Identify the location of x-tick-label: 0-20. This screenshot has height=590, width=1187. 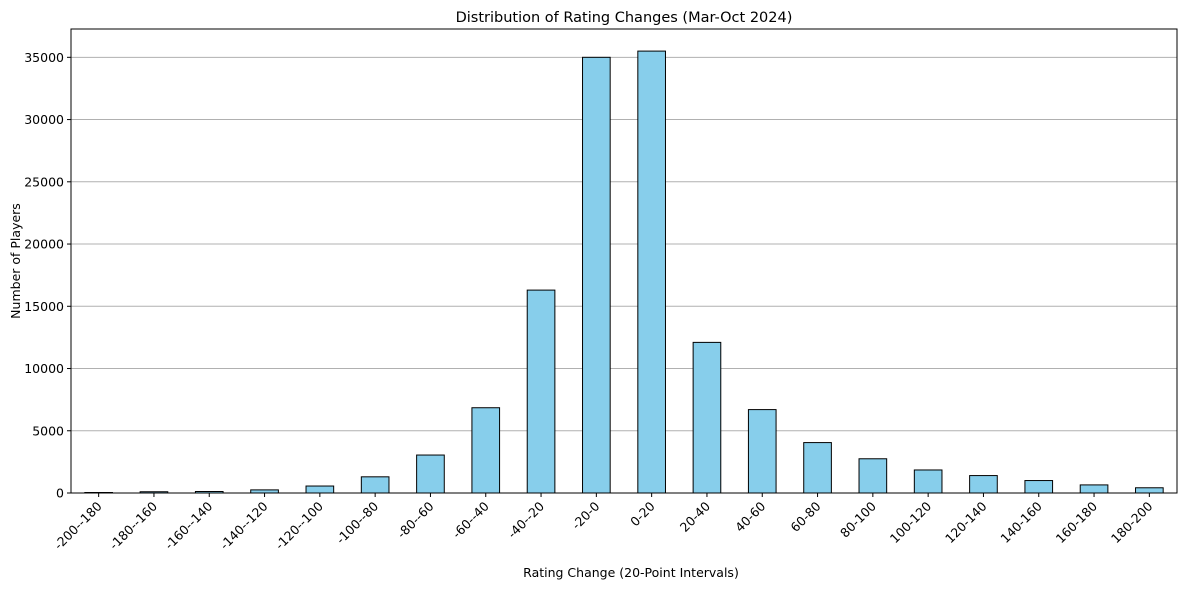
(642, 513).